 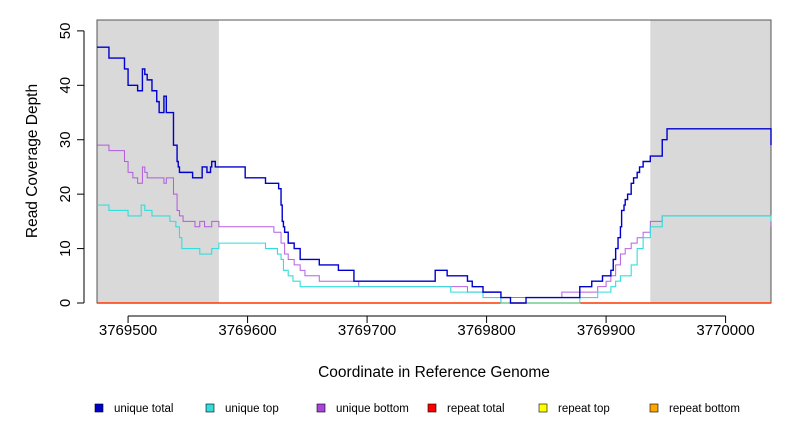 What do you see at coordinates (252, 409) in the screenshot?
I see `legend-label: unique top` at bounding box center [252, 409].